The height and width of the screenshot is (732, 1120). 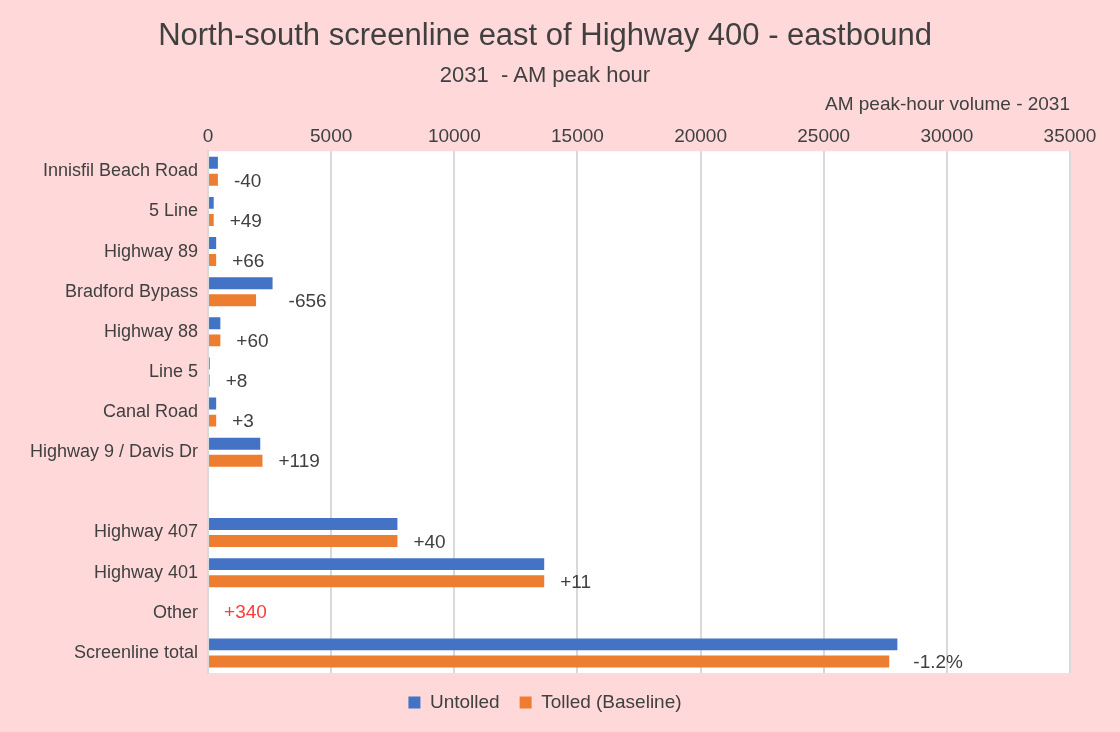 What do you see at coordinates (174, 210) in the screenshot?
I see `y-tick-label: 5 Line` at bounding box center [174, 210].